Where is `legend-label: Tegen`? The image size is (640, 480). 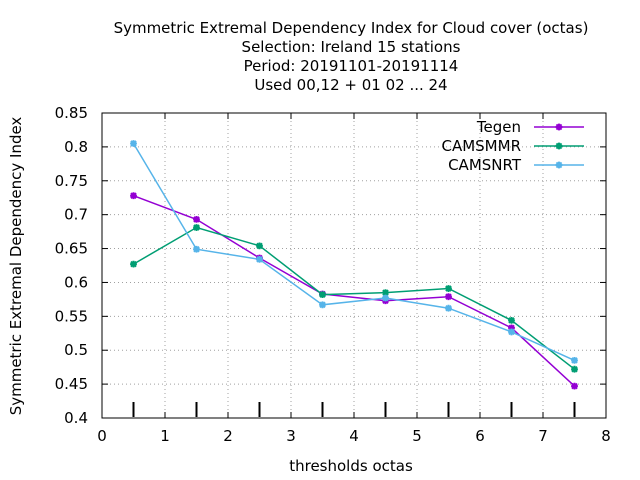 legend-label: Tegen is located at coordinates (498, 127).